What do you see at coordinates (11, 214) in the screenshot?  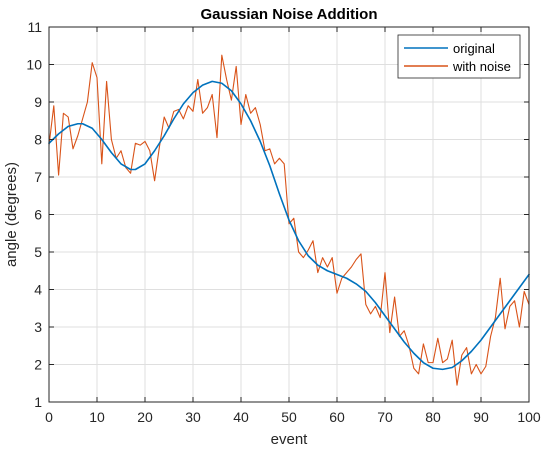 I see `y-axis-label: angle (degrees)` at bounding box center [11, 214].